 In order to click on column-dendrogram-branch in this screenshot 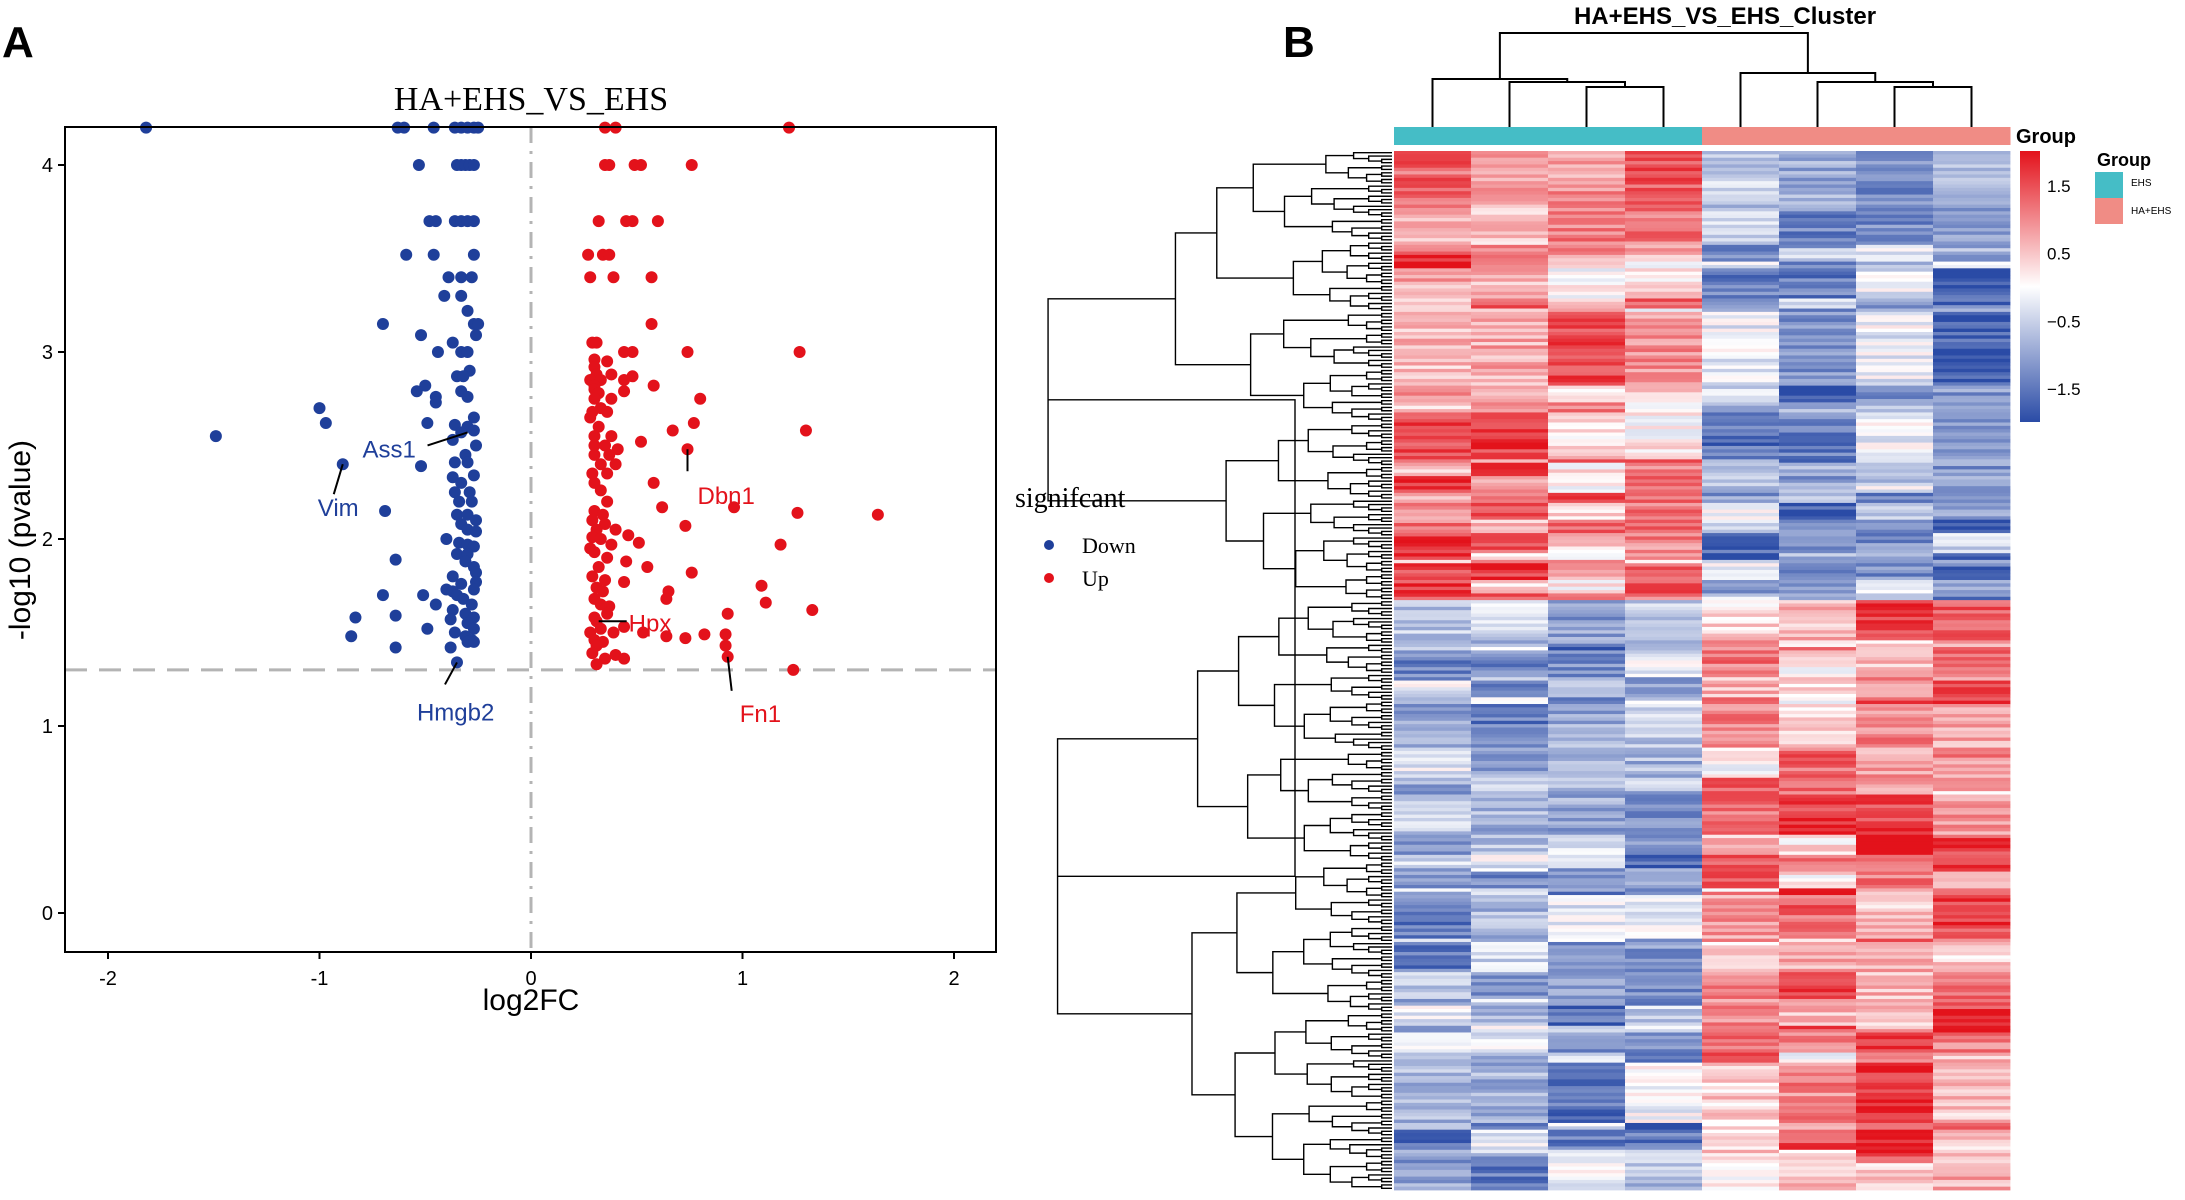, I will do `click(1500, 102)`.